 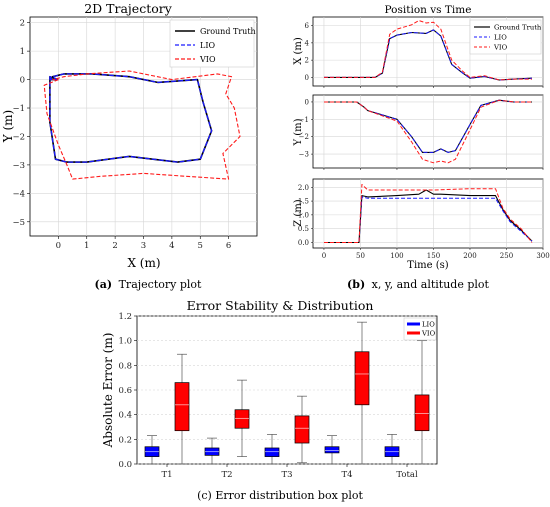 What do you see at coordinates (500, 38) in the screenshot?
I see `pos-legend-lio: LIO` at bounding box center [500, 38].